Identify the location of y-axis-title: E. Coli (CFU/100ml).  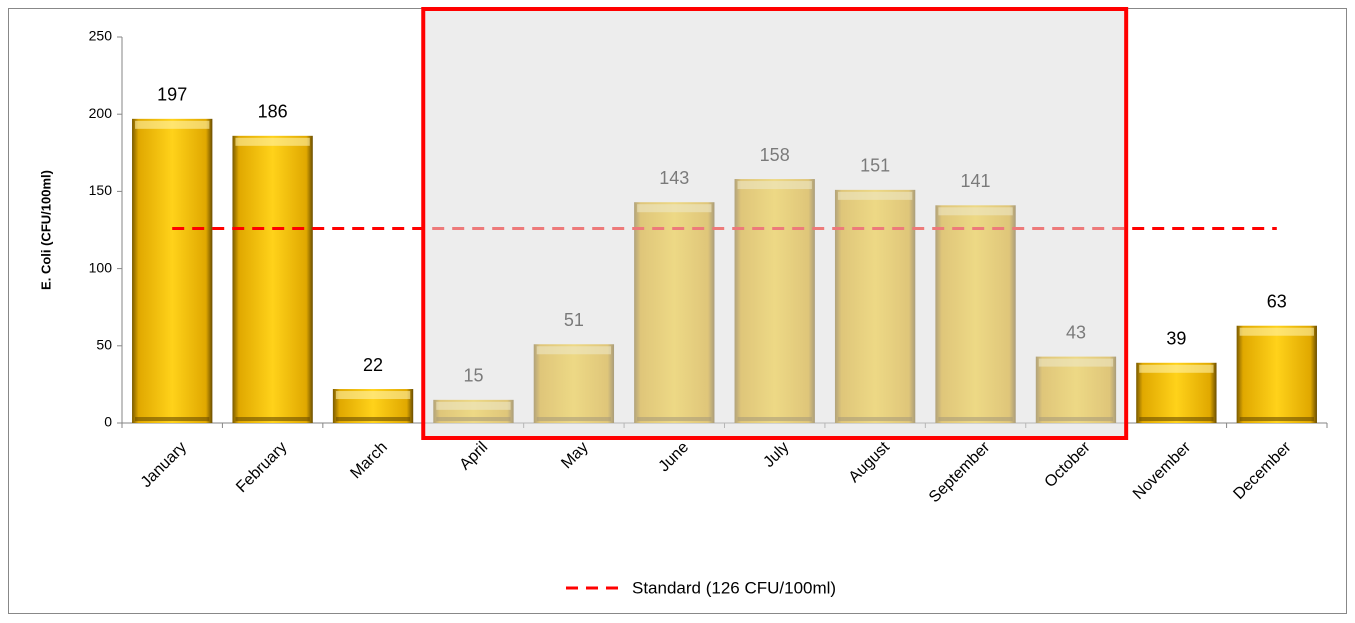
(45, 230).